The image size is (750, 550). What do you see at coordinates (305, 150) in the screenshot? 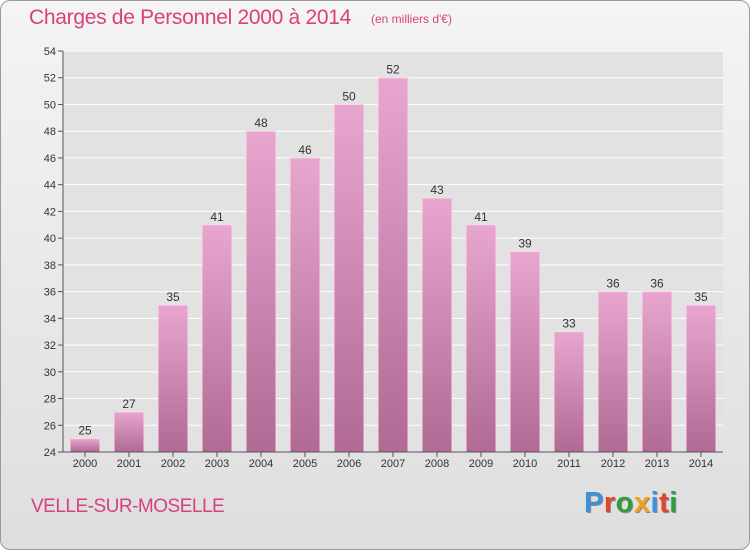
I see `bar-value-label: 46` at bounding box center [305, 150].